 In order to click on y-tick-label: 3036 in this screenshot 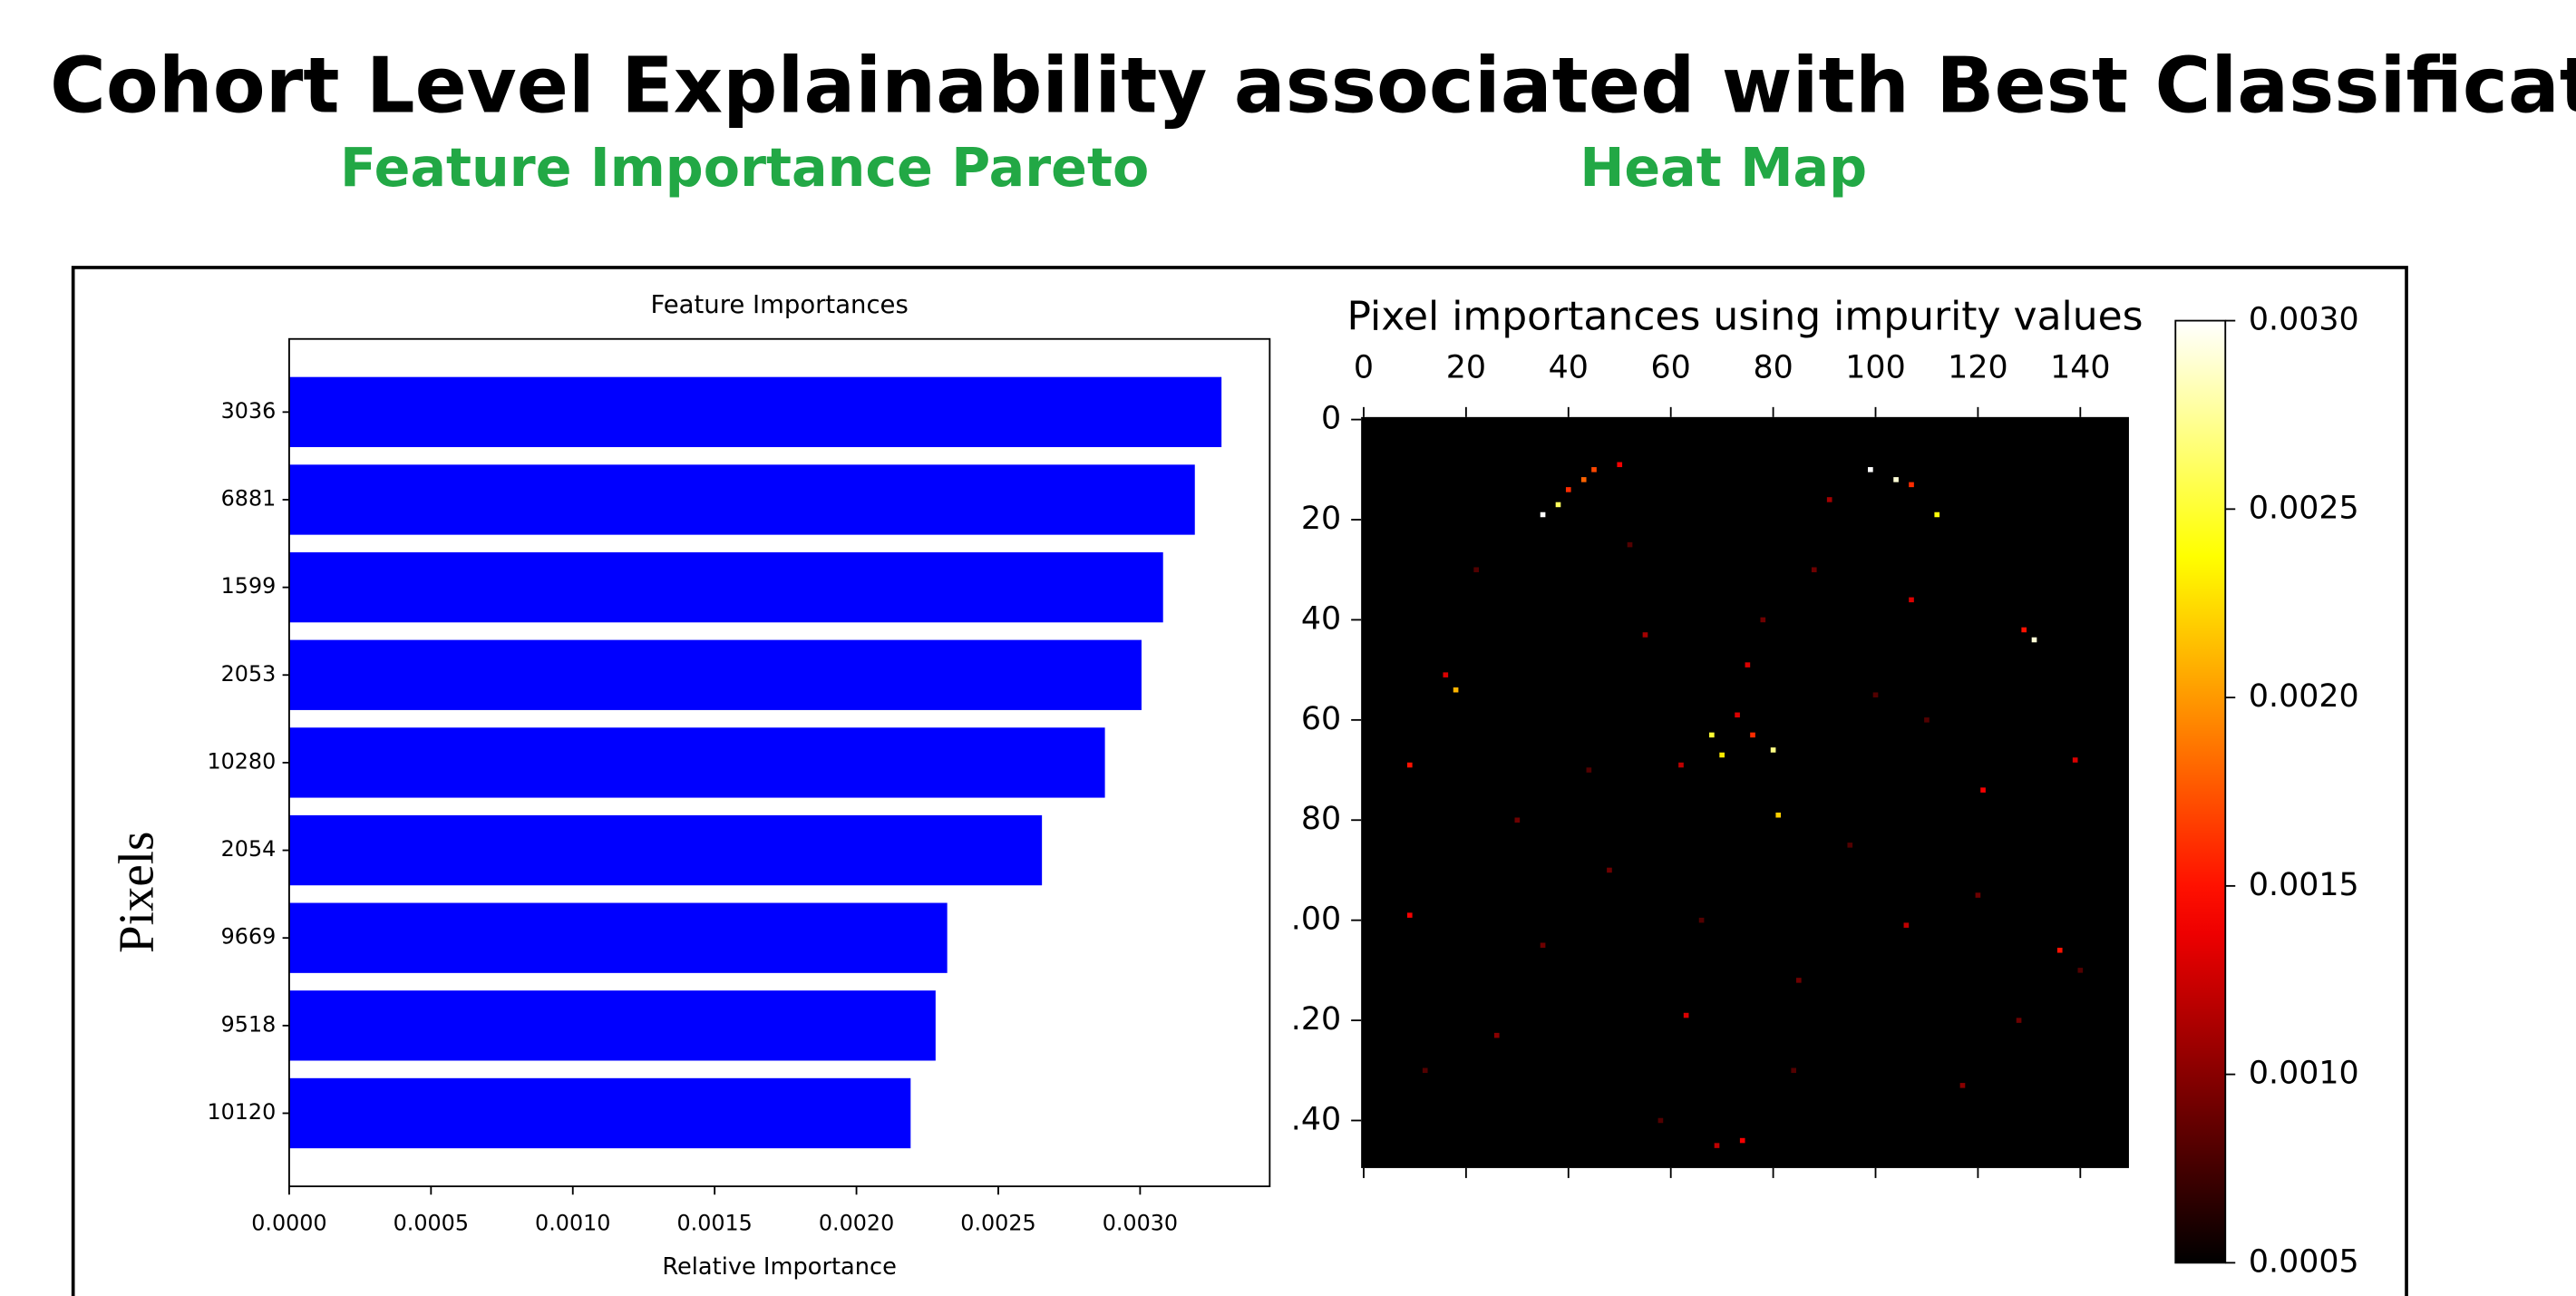, I will do `click(249, 411)`.